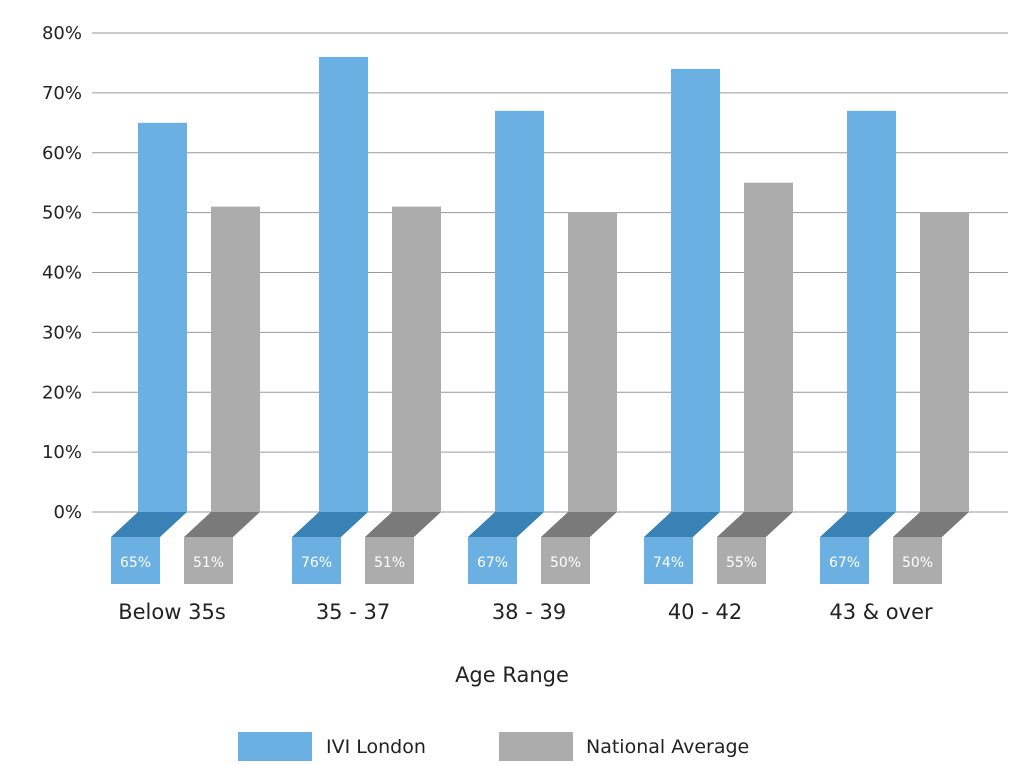 Image resolution: width=1024 pixels, height=765 pixels. I want to click on y-tick-label: 20%, so click(62, 392).